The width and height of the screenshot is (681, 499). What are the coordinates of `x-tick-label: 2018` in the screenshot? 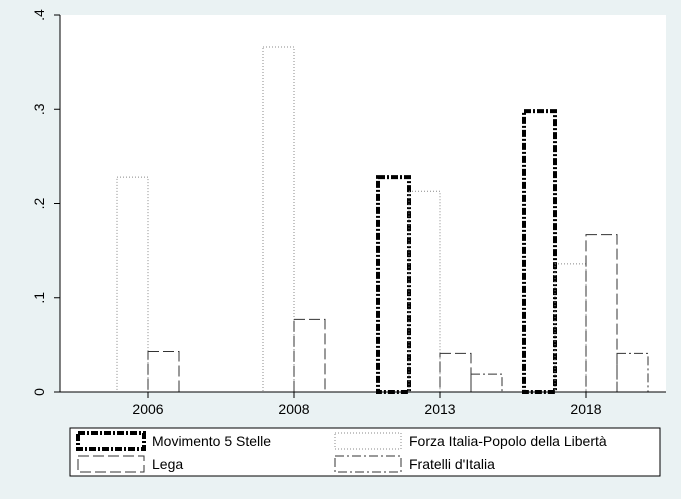 It's located at (585, 409).